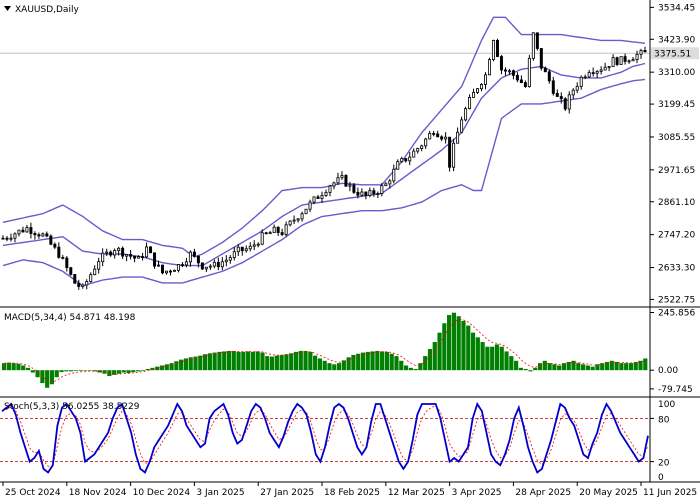 Image resolution: width=700 pixels, height=504 pixels. Describe the element at coordinates (676, 236) in the screenshot. I see `price-tick-label: 2747.20` at that location.